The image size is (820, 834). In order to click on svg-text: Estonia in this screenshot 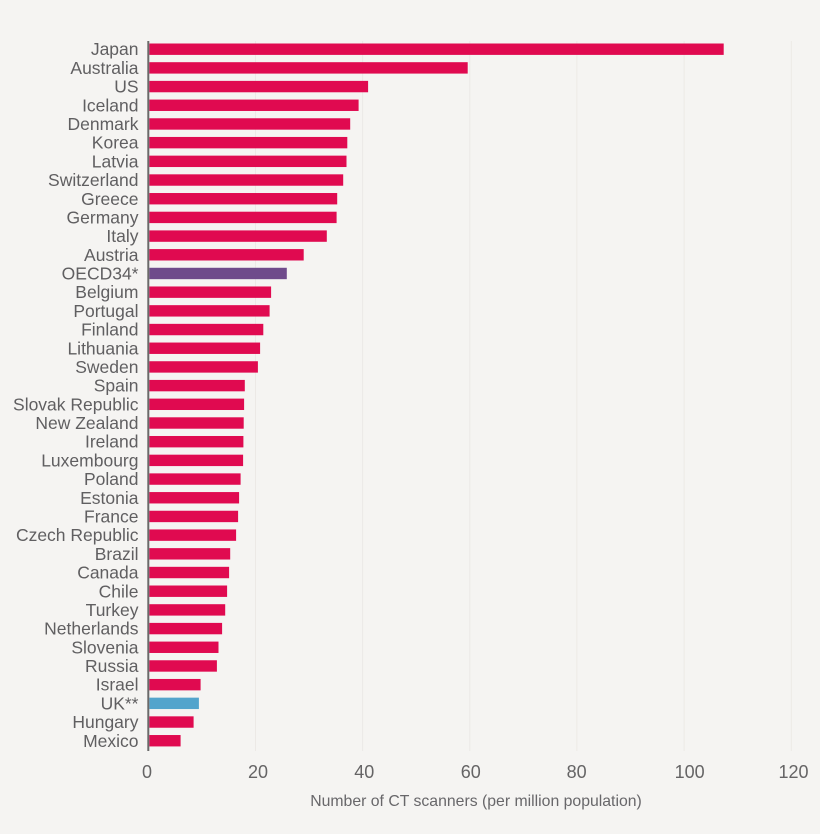, I will do `click(109, 498)`.